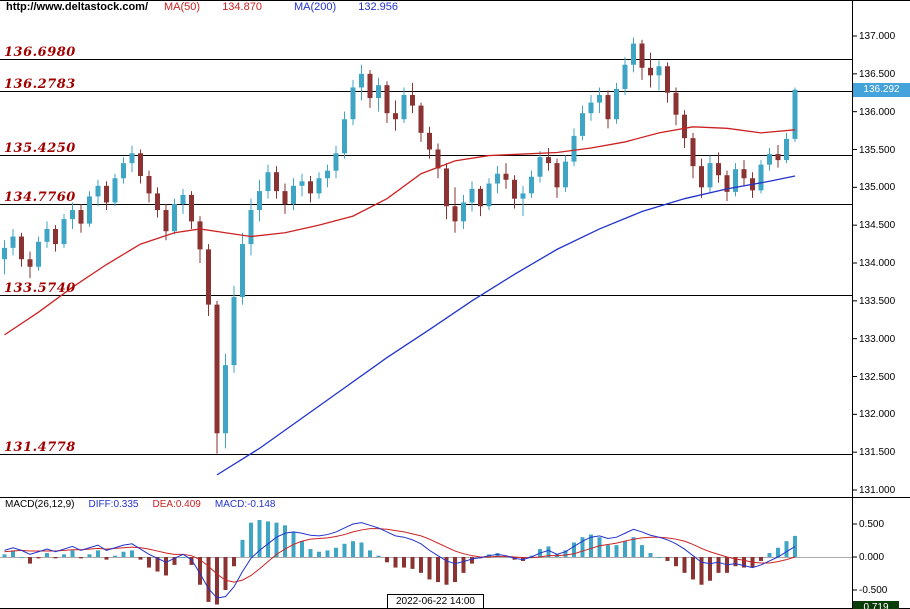  What do you see at coordinates (40, 84) in the screenshot?
I see `level-label-1: 136.2783` at bounding box center [40, 84].